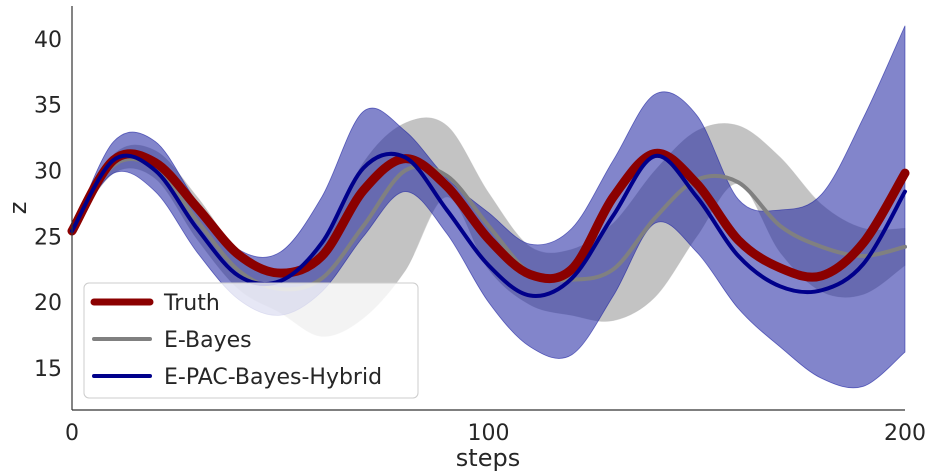 The image size is (934, 476). I want to click on legend-frame, so click(251, 340).